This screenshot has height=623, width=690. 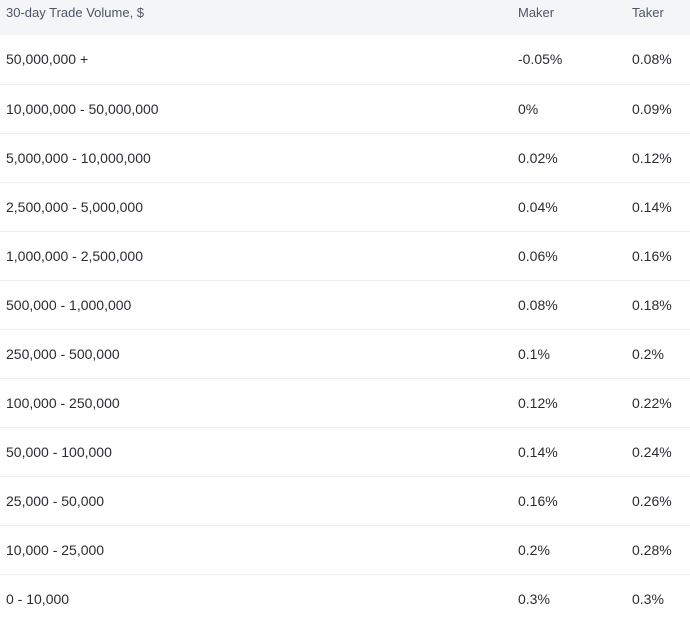 What do you see at coordinates (575, 256) in the screenshot?
I see `maker-fee-cell: 0.06%` at bounding box center [575, 256].